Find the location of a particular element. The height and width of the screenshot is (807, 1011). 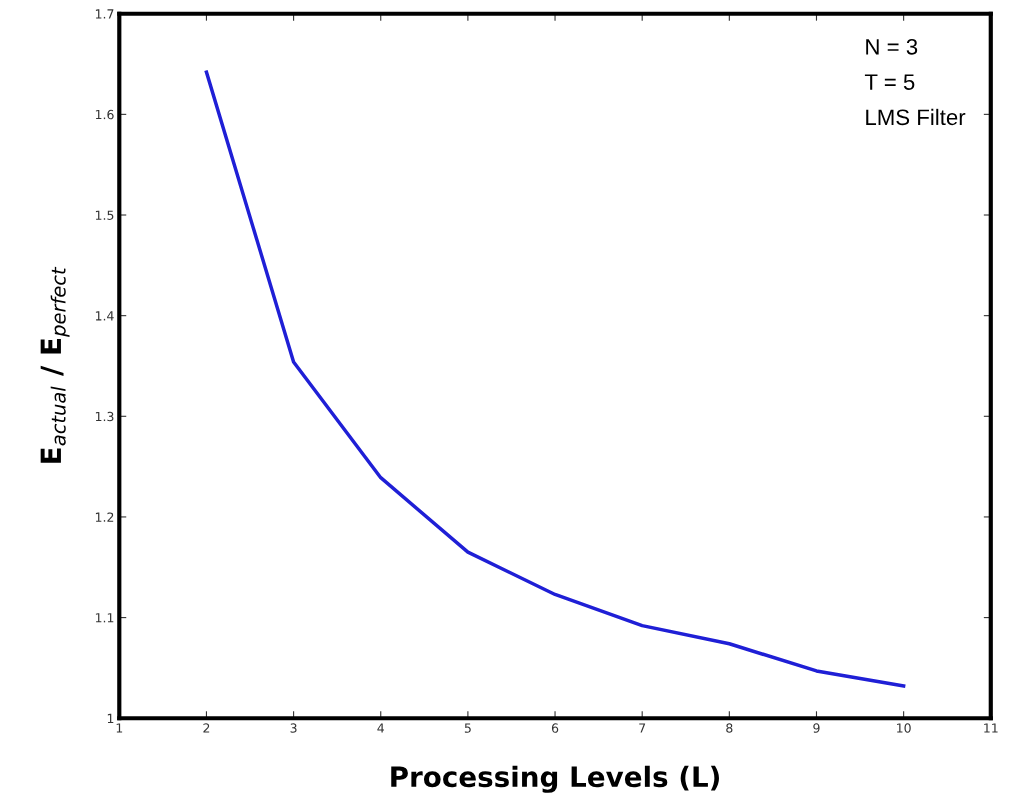

x-tick-label: 9 is located at coordinates (816, 728).